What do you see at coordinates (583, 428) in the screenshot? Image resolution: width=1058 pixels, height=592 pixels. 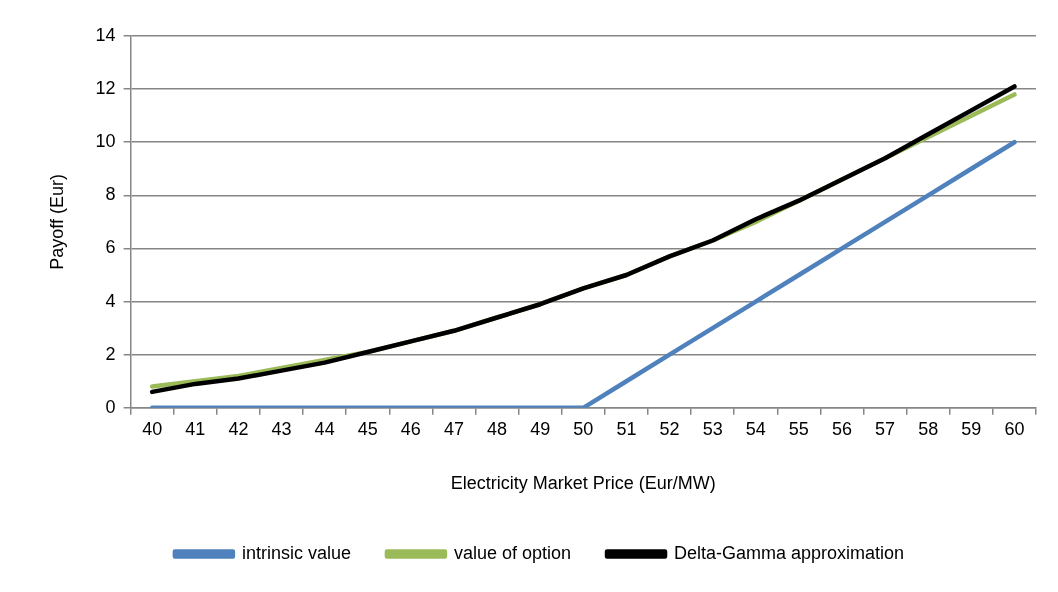 I see `x-tick-label: 50` at bounding box center [583, 428].